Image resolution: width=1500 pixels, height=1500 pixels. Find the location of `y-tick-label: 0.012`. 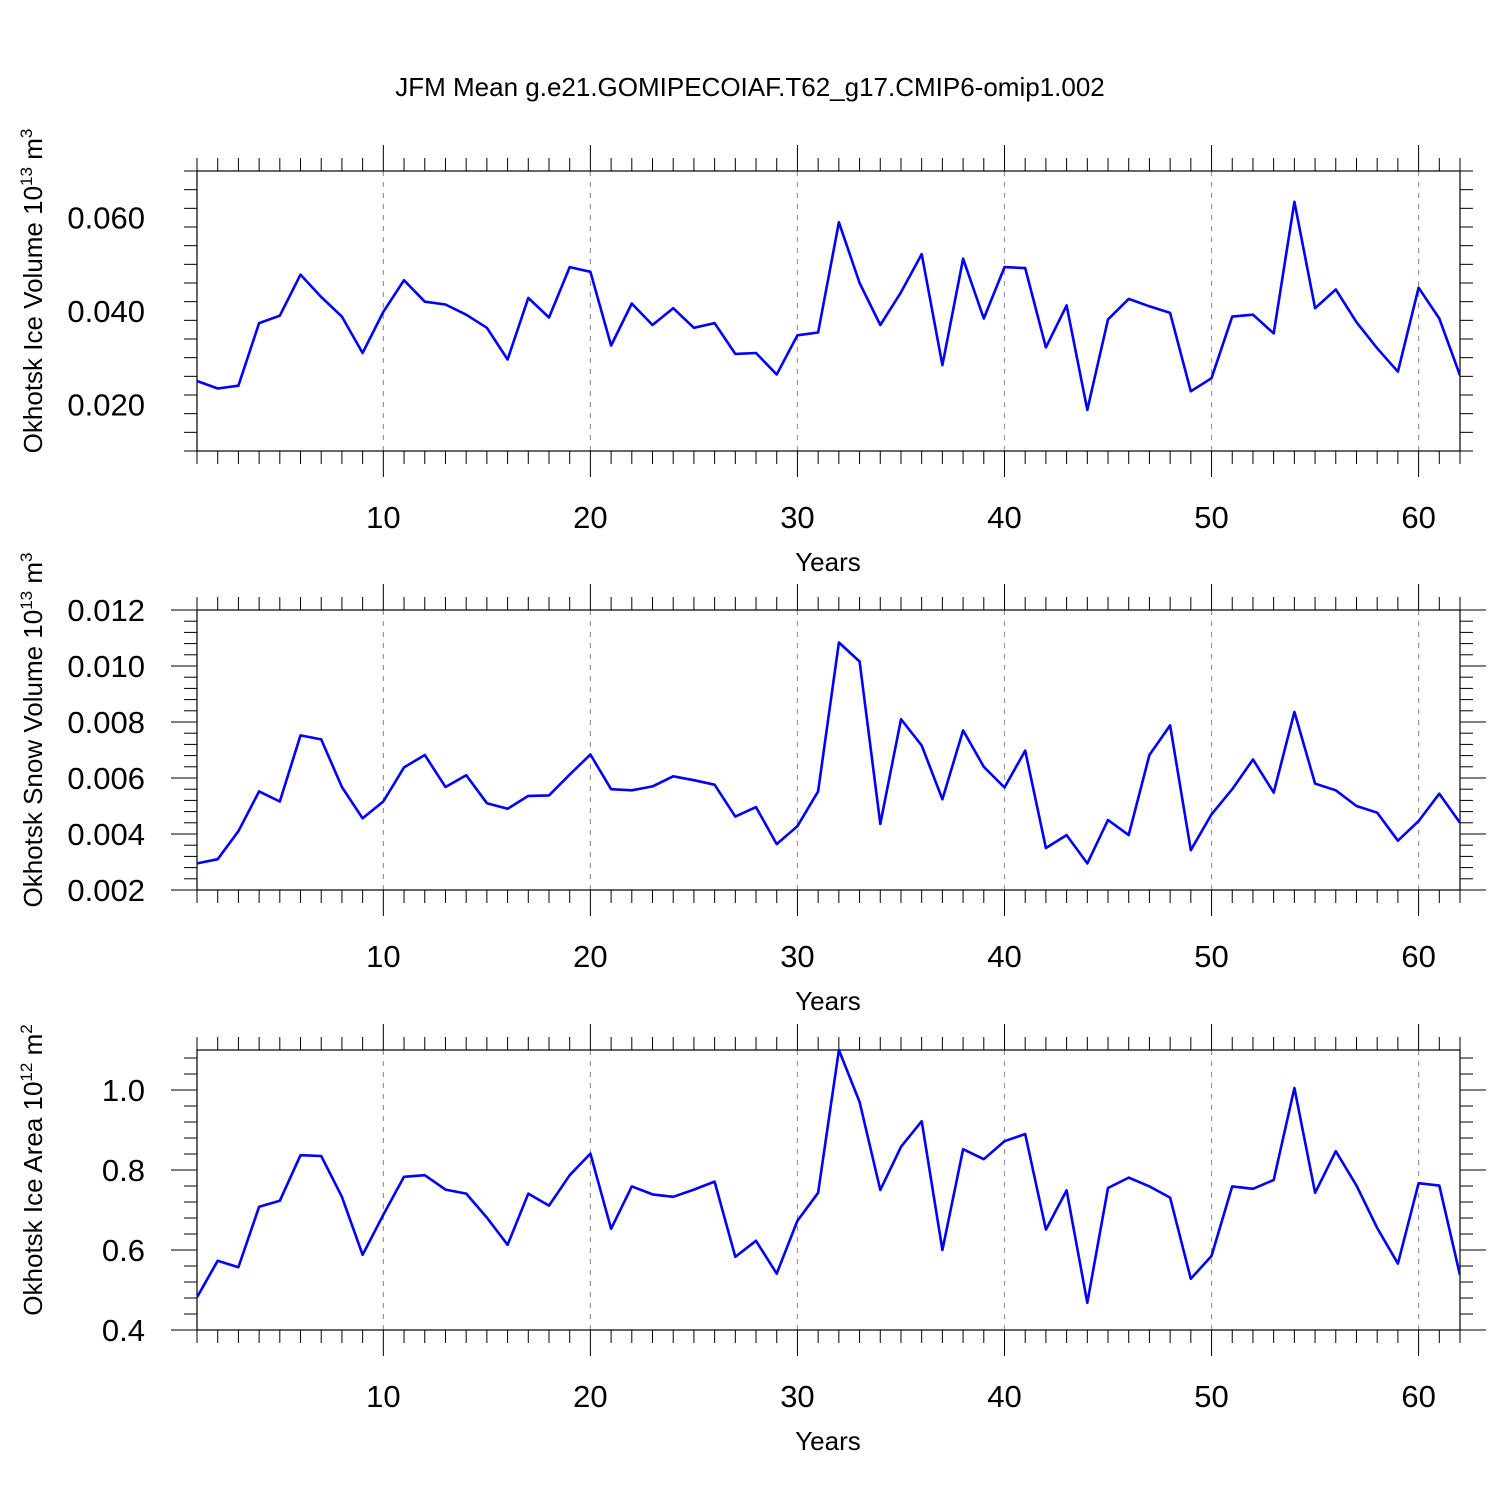

y-tick-label: 0.012 is located at coordinates (106, 610).